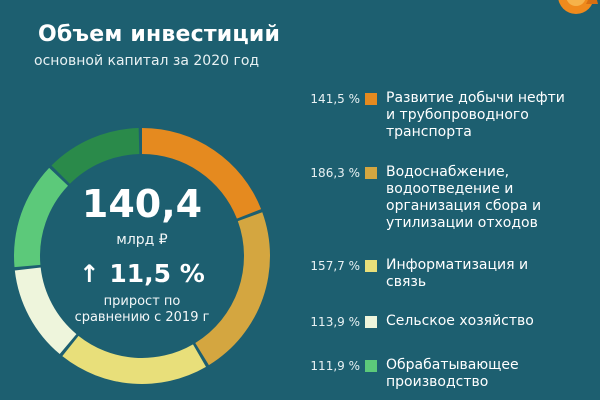 This screenshot has height=400, width=600. Describe the element at coordinates (142, 240) in the screenshot. I see `total-unit: млрд ₽` at that location.